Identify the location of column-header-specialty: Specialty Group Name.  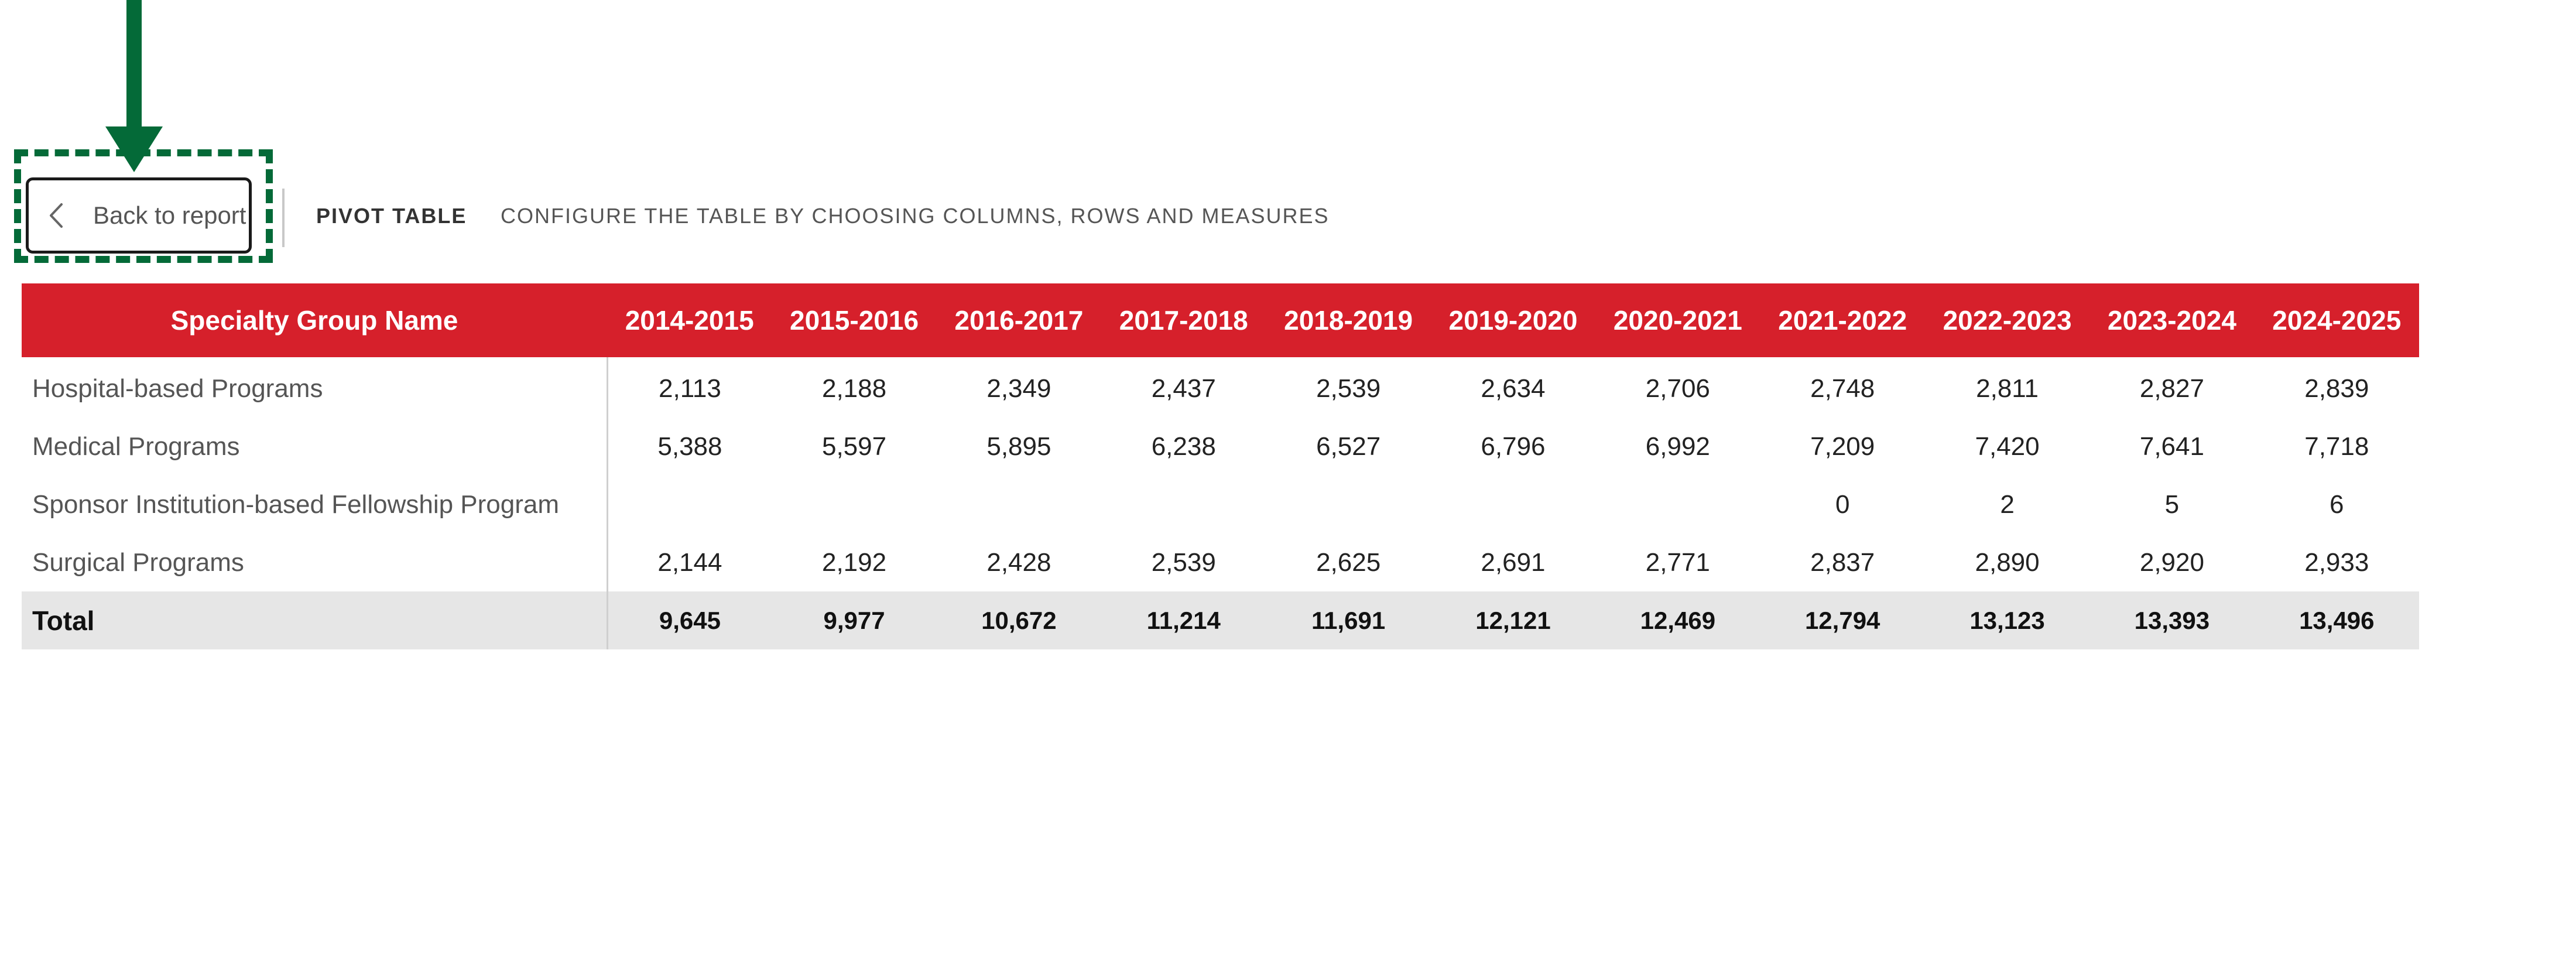
(314, 320).